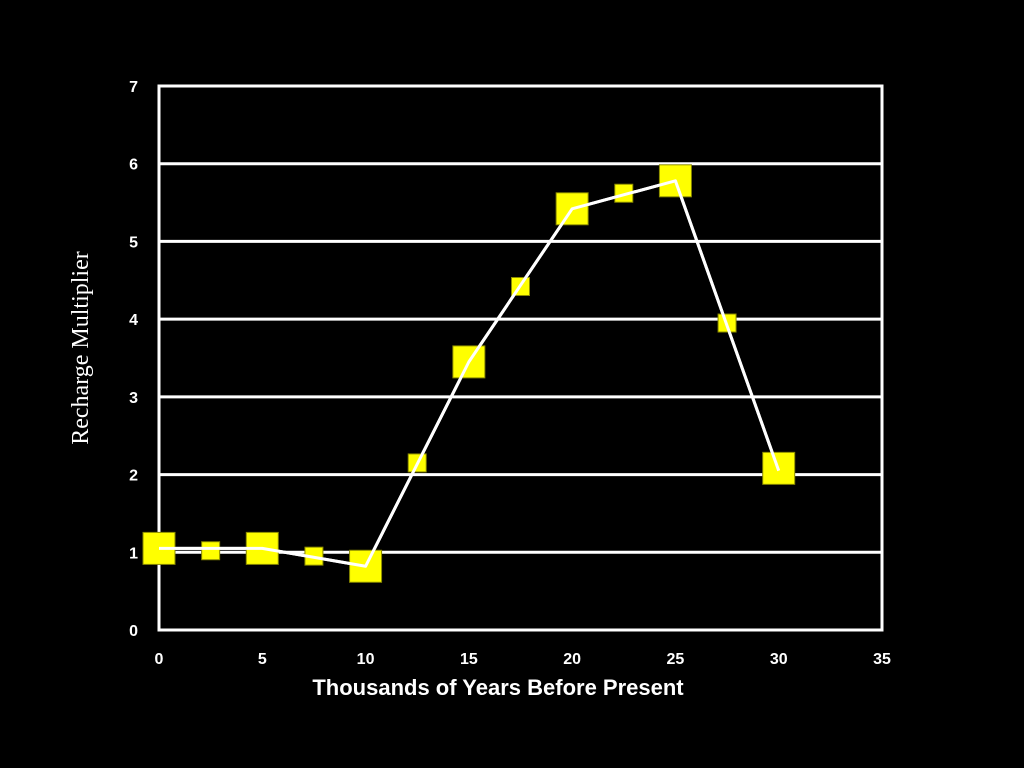 The height and width of the screenshot is (768, 1024). I want to click on y-tick-label: 3, so click(133, 398).